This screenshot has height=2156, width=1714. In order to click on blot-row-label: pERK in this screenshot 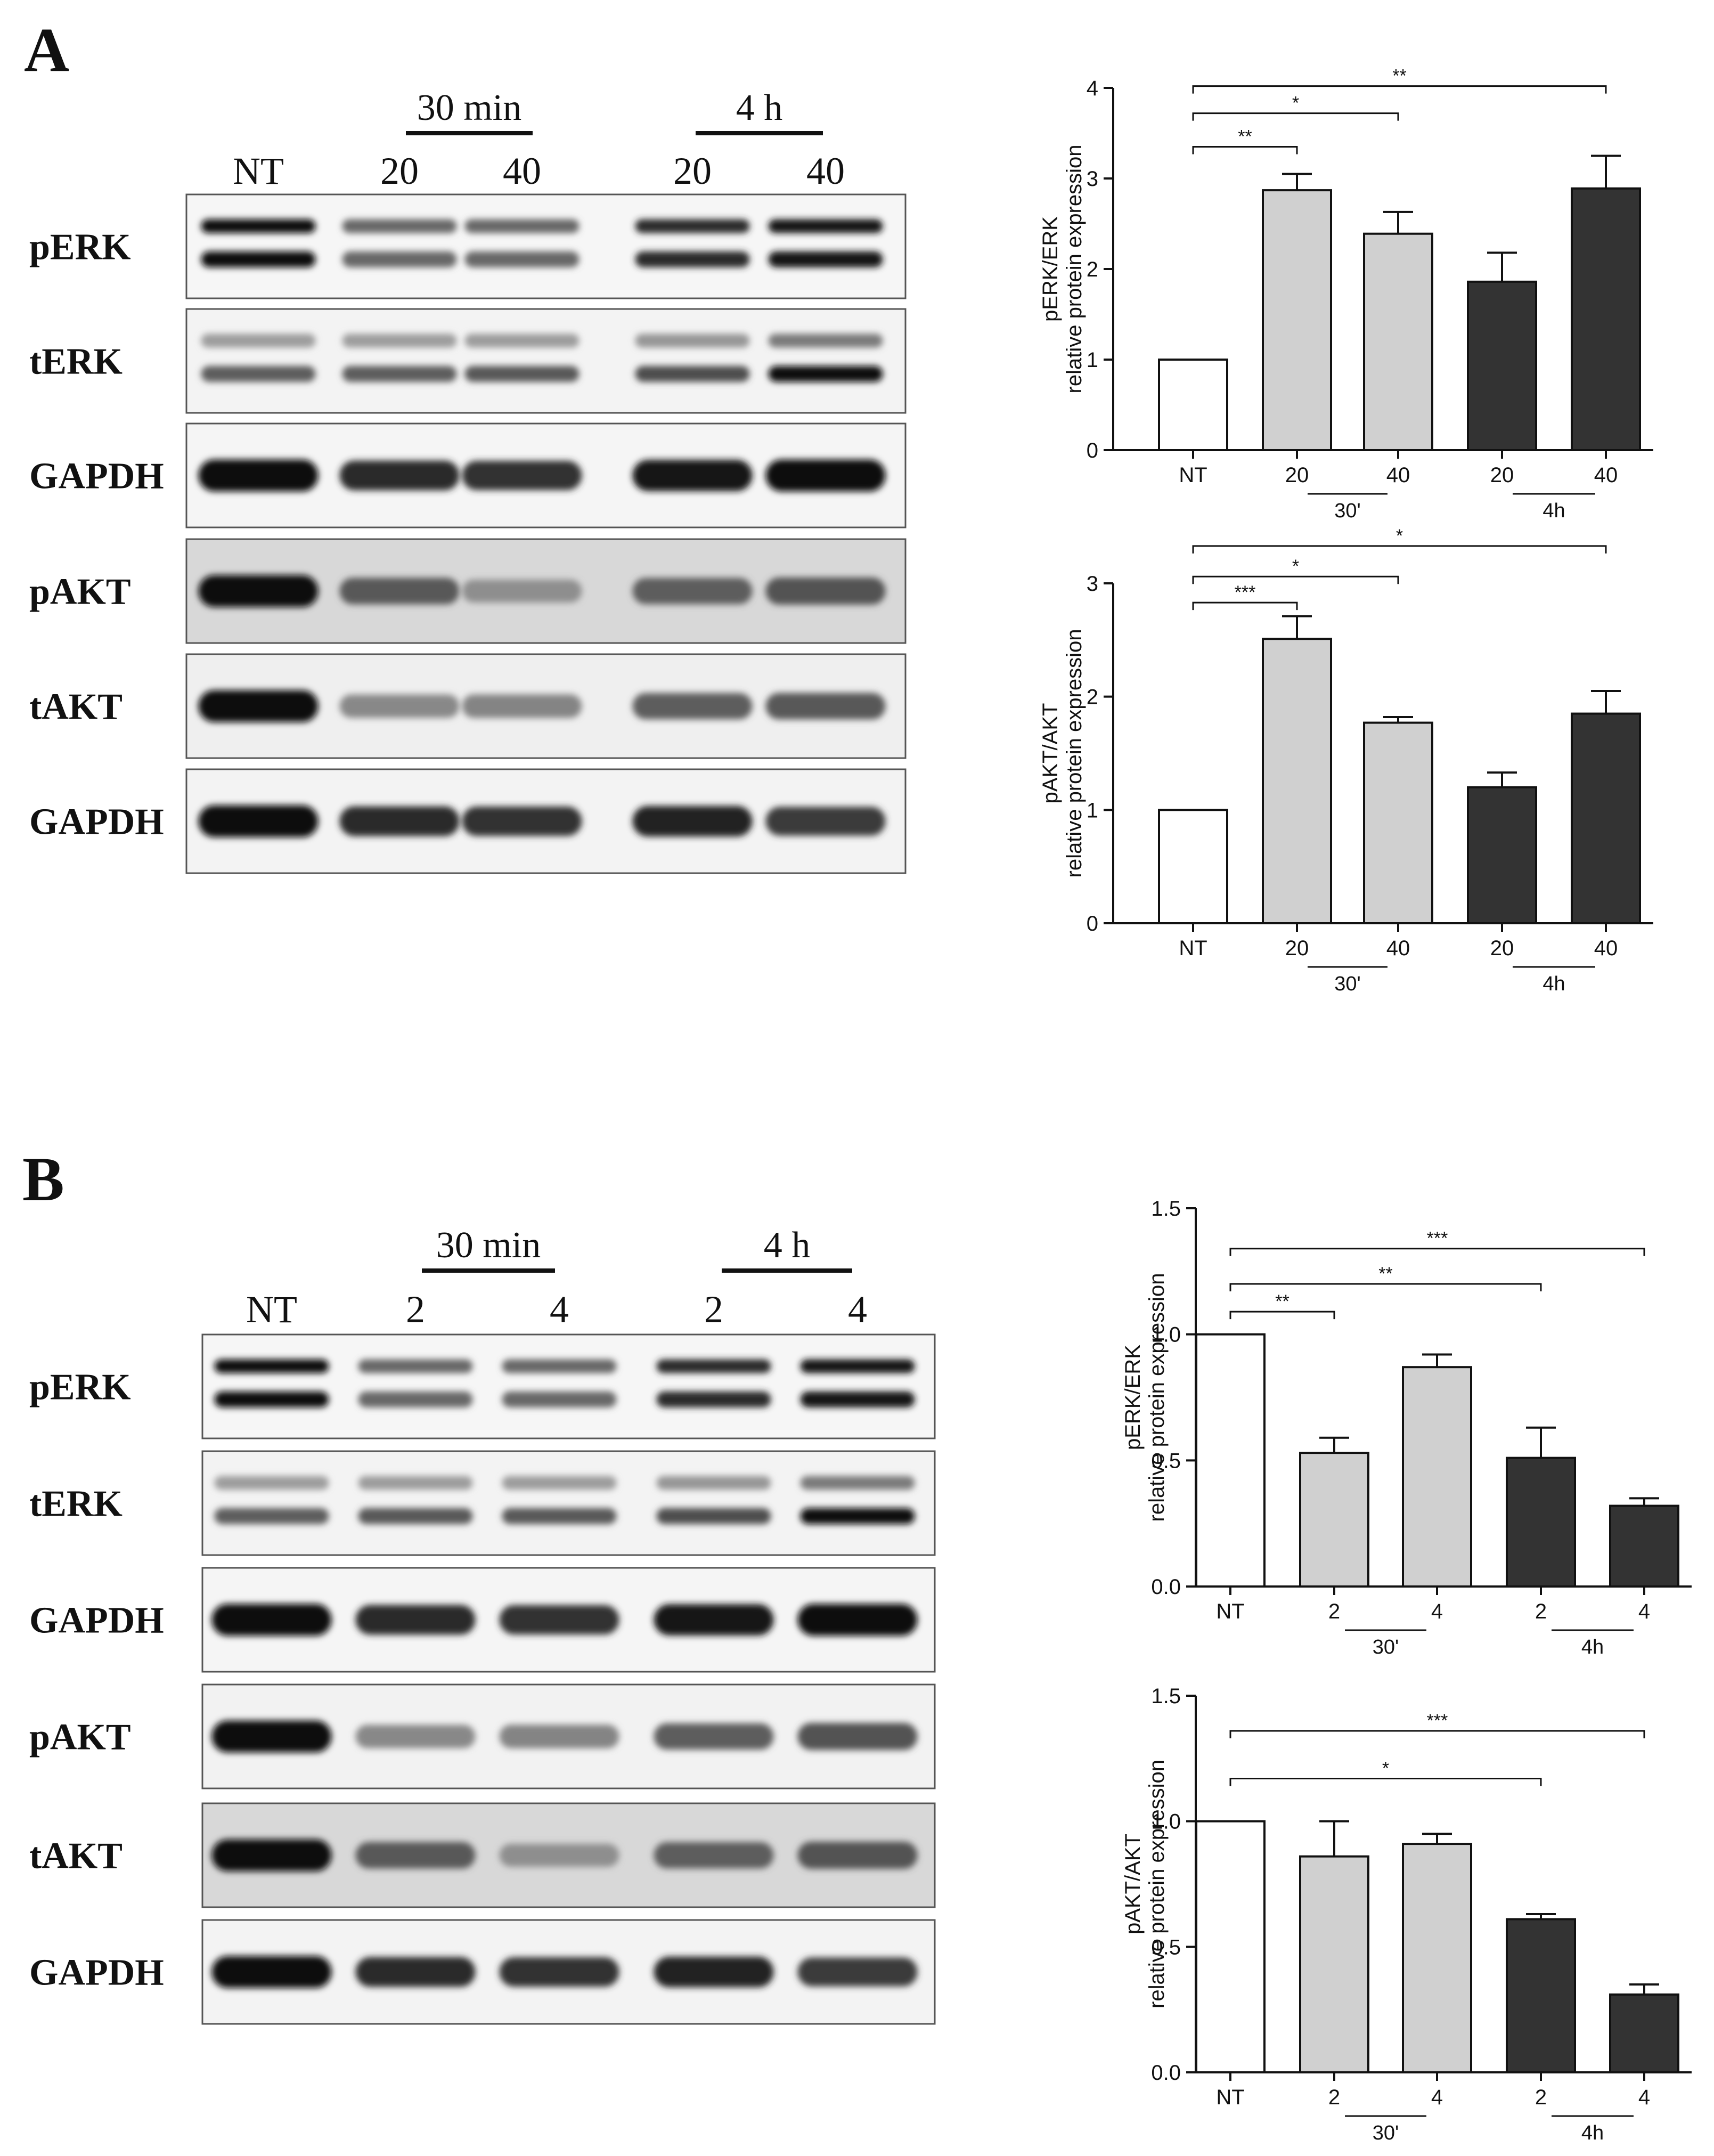, I will do `click(80, 1387)`.